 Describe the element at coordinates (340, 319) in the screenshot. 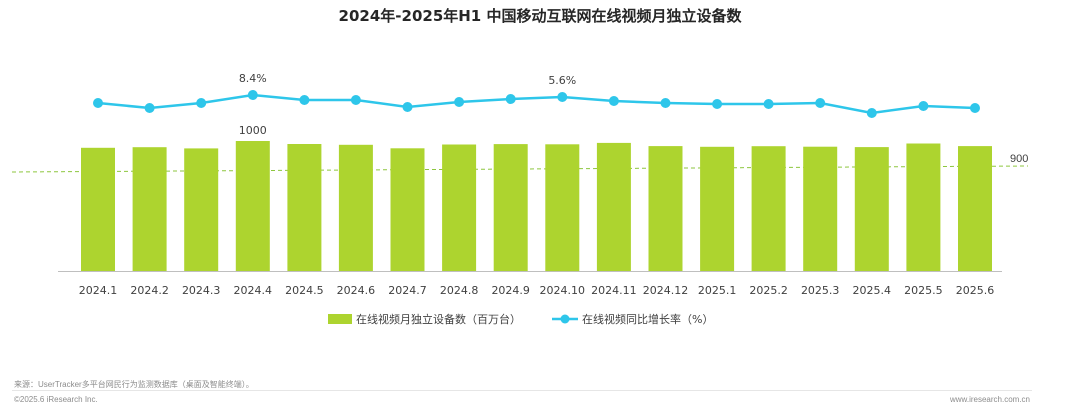

I see `legend-bar-swatch` at that location.